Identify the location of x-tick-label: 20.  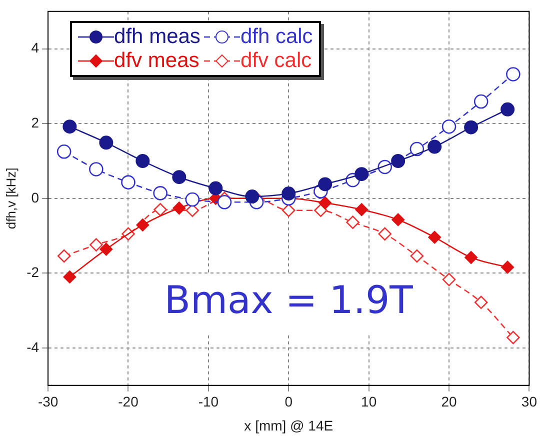
(449, 402).